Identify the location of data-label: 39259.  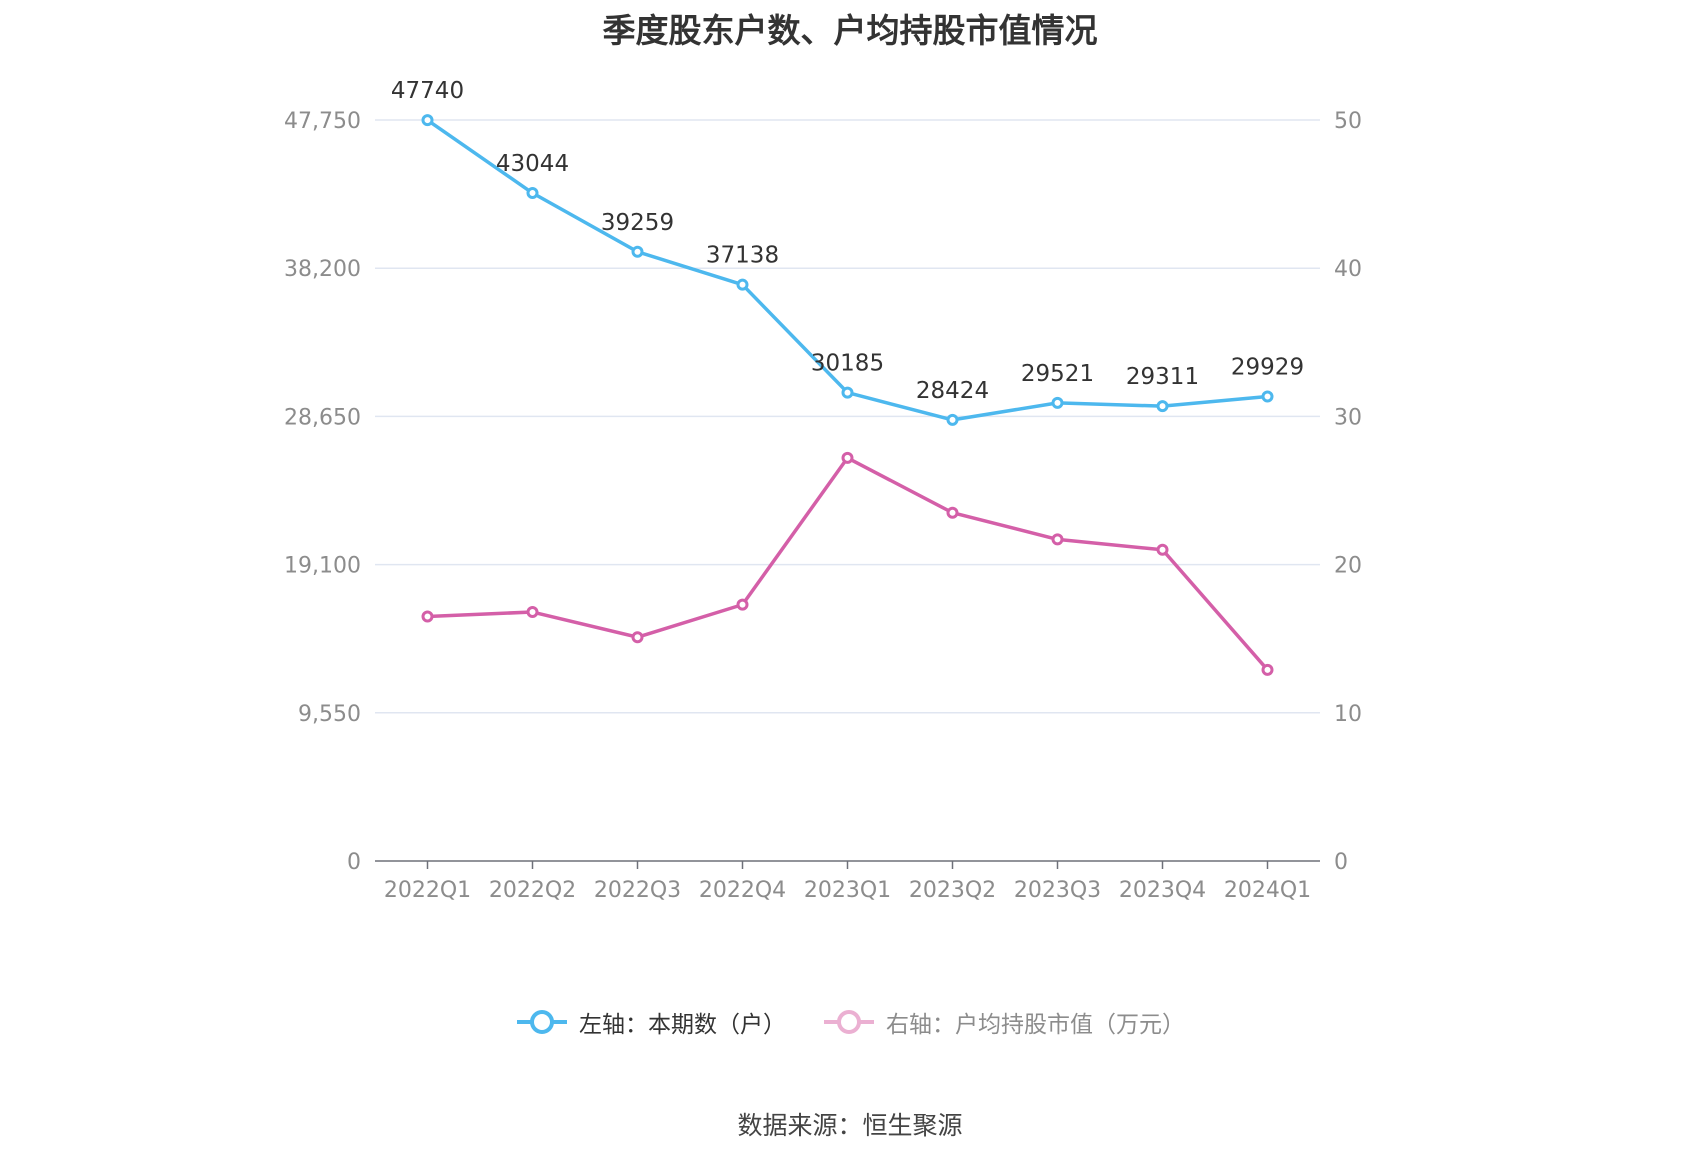
(637, 223).